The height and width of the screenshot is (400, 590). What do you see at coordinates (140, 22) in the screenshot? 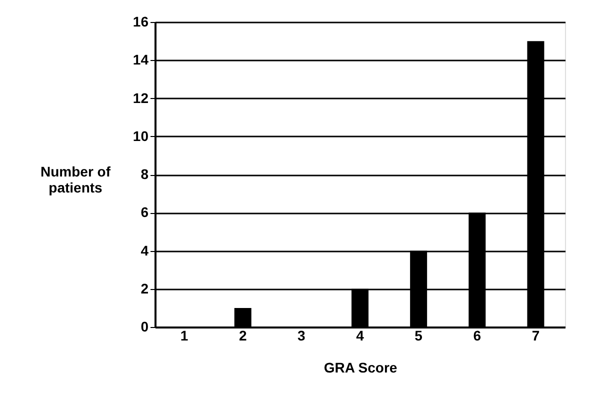
I see `y-tick-label: 16` at bounding box center [140, 22].